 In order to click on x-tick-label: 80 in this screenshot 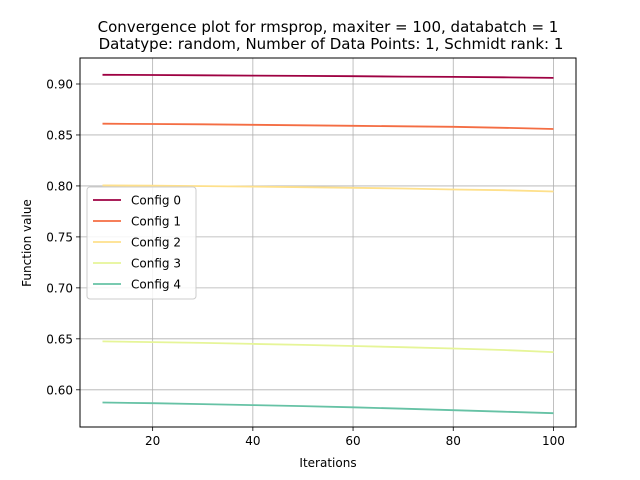, I will do `click(453, 441)`.